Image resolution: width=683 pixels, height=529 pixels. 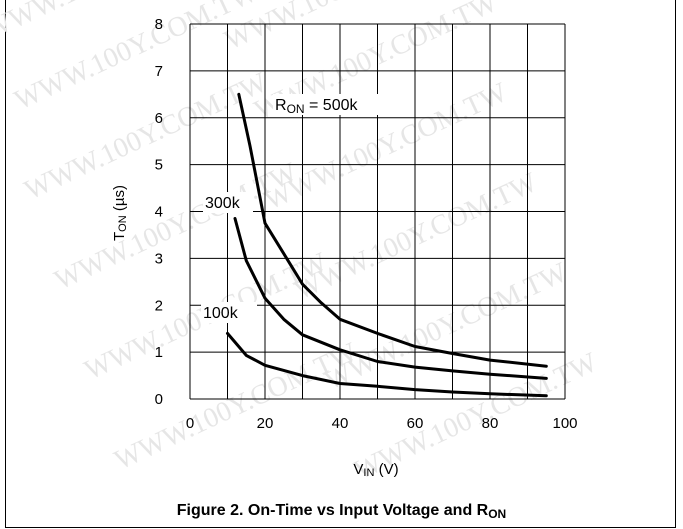 I want to click on y-tick-label: 5, so click(x=159, y=165).